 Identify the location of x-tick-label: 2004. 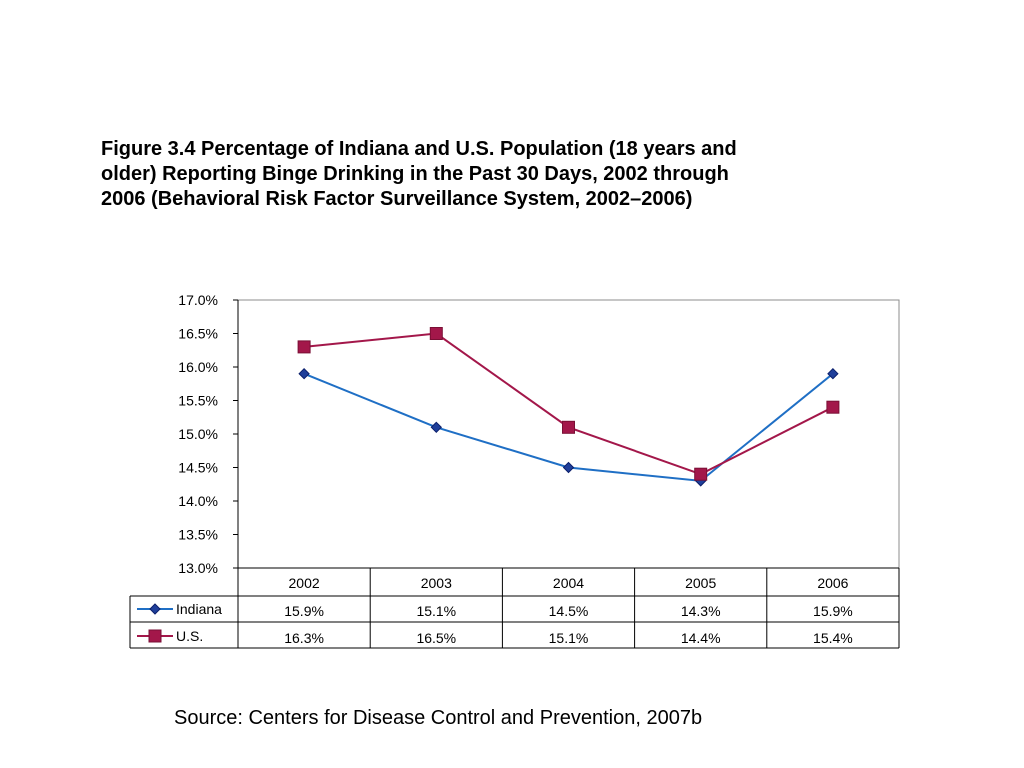
(568, 583).